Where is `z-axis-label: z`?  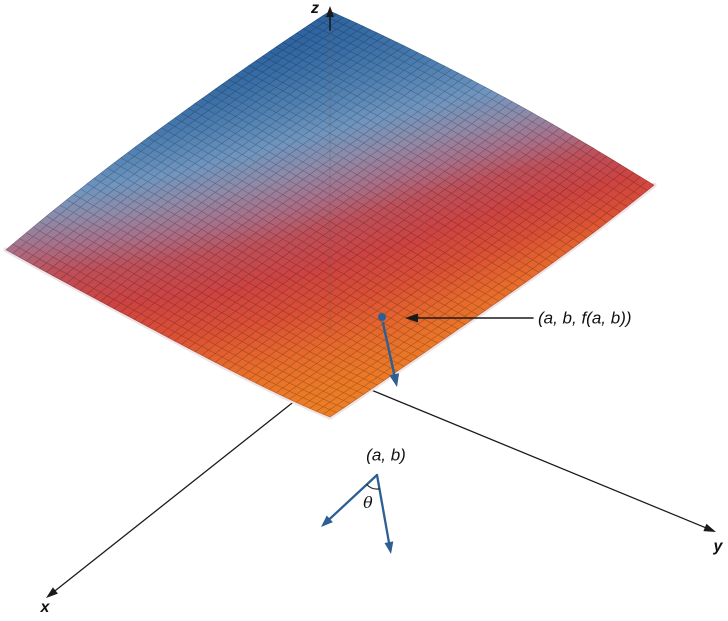 z-axis-label: z is located at coordinates (315, 8).